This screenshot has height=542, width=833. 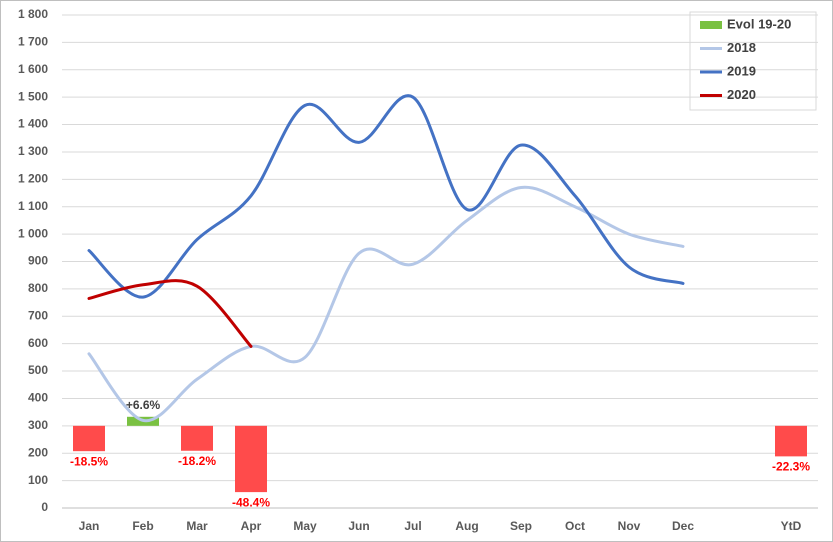 I want to click on y-tick-label: 1 700, so click(x=33, y=42).